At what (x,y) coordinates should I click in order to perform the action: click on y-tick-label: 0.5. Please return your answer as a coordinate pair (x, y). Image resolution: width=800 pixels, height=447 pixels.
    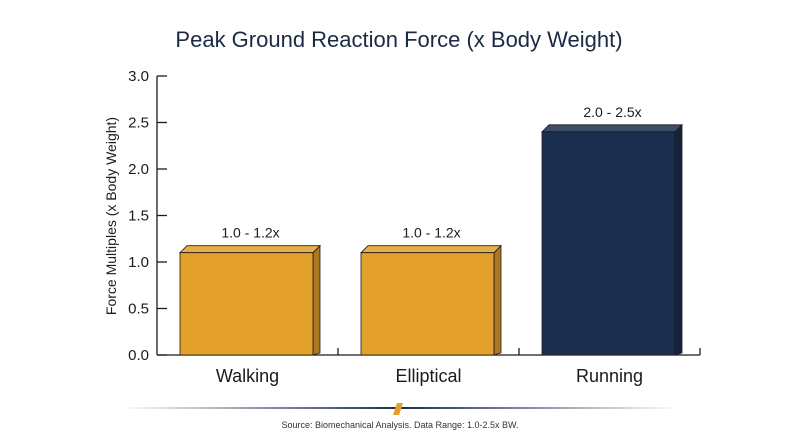
    Looking at the image, I should click on (138, 309).